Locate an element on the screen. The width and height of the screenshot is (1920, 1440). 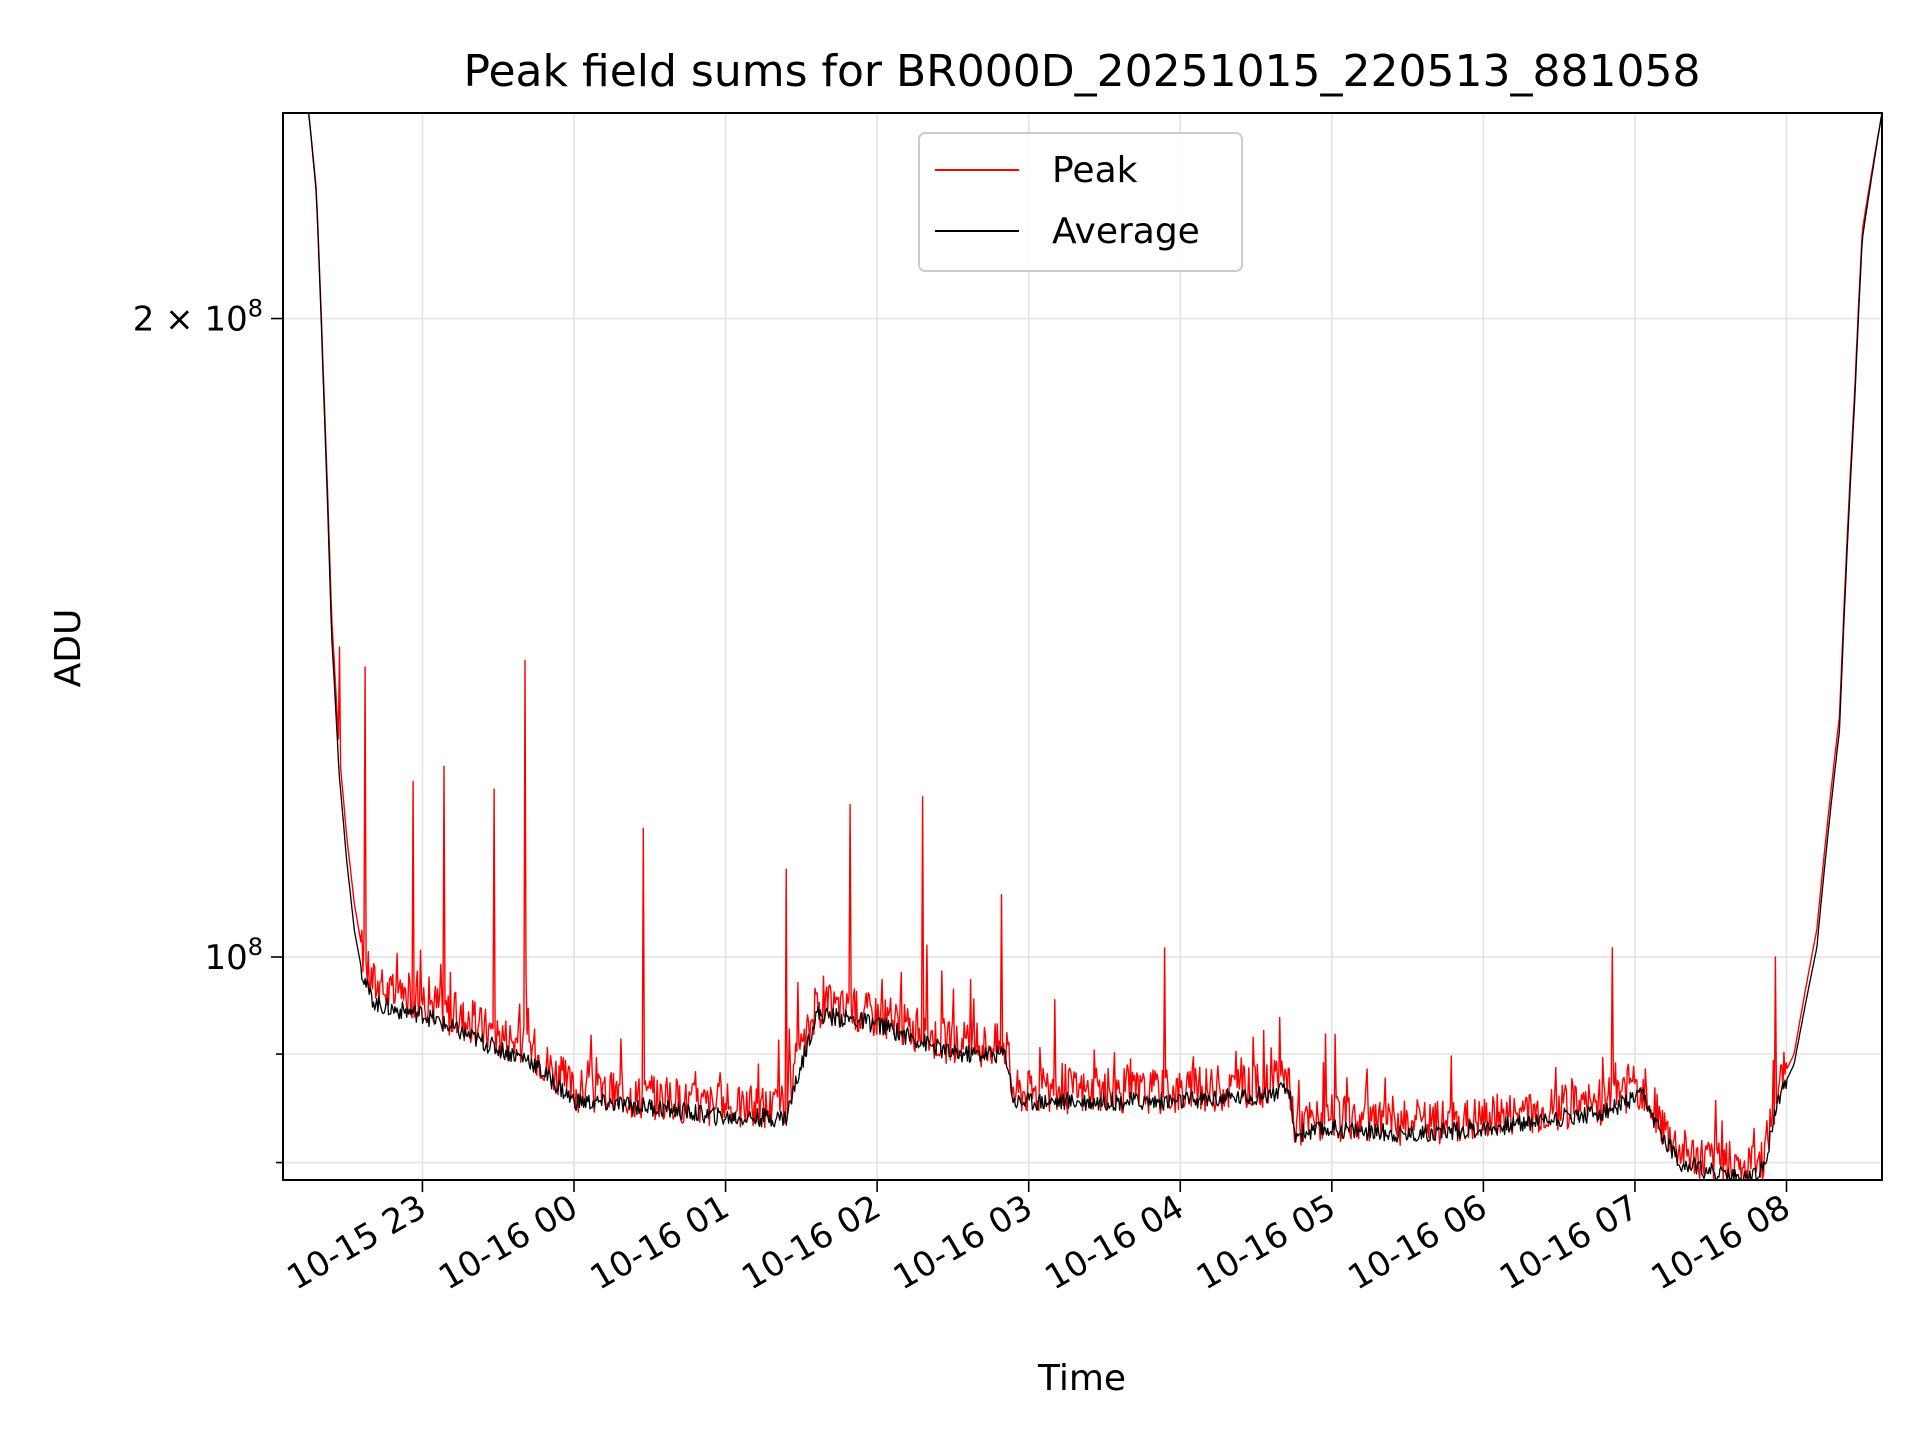
y-tick-label: 2 × 108 is located at coordinates (198, 317).